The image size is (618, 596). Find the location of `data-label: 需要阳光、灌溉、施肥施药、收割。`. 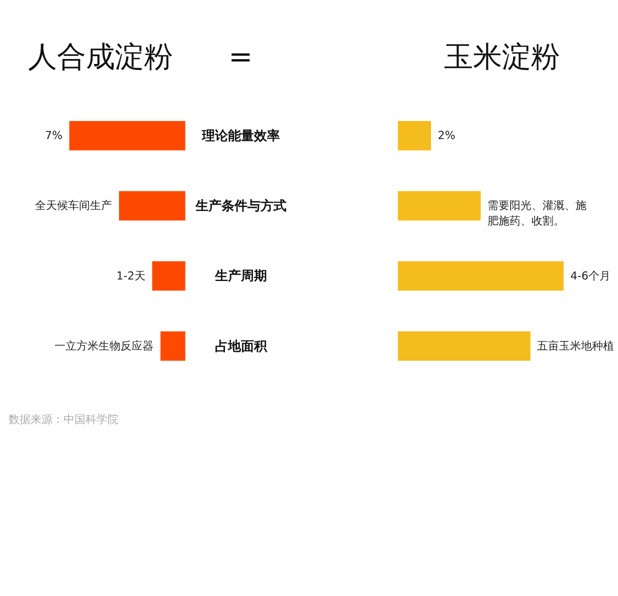

data-label: 需要阳光、灌溉、施肥施药、收割。 is located at coordinates (537, 213).